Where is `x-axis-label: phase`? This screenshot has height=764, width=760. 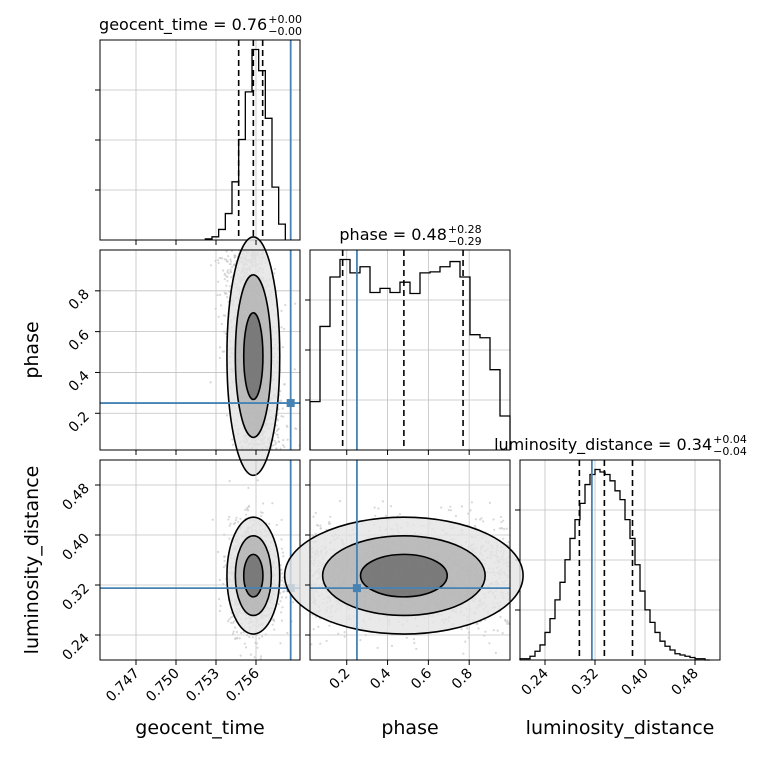 x-axis-label: phase is located at coordinates (409, 728).